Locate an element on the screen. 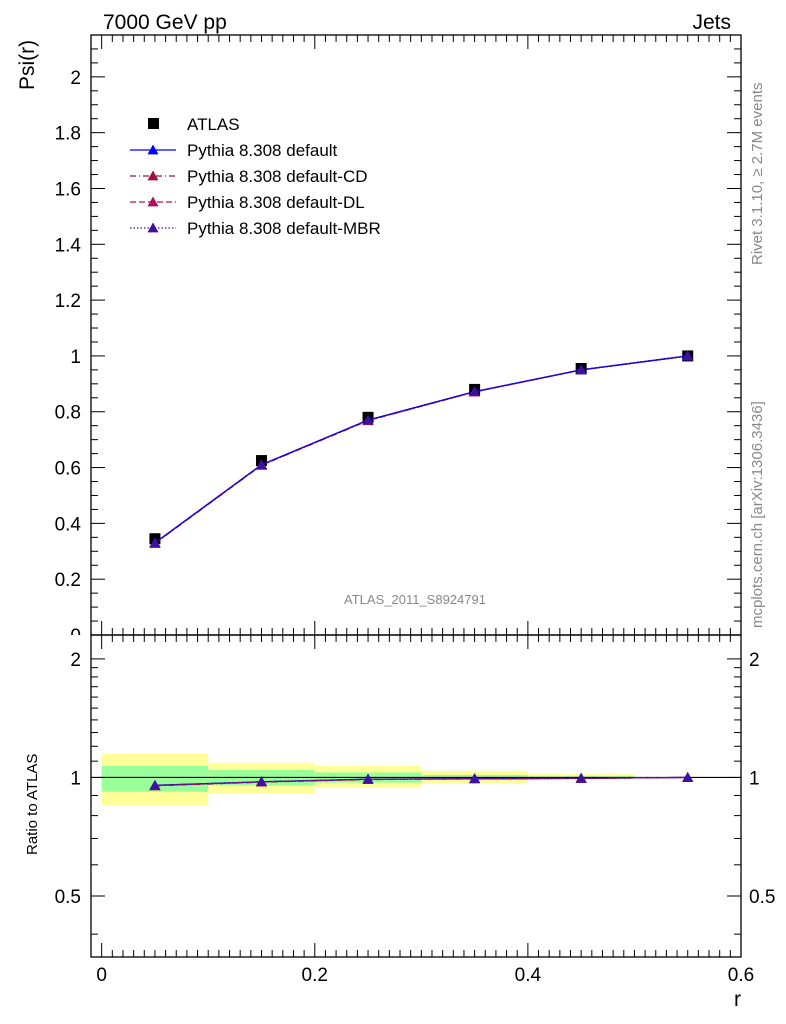  legend-label-0: Pythia 8.308 default is located at coordinates (262, 150).